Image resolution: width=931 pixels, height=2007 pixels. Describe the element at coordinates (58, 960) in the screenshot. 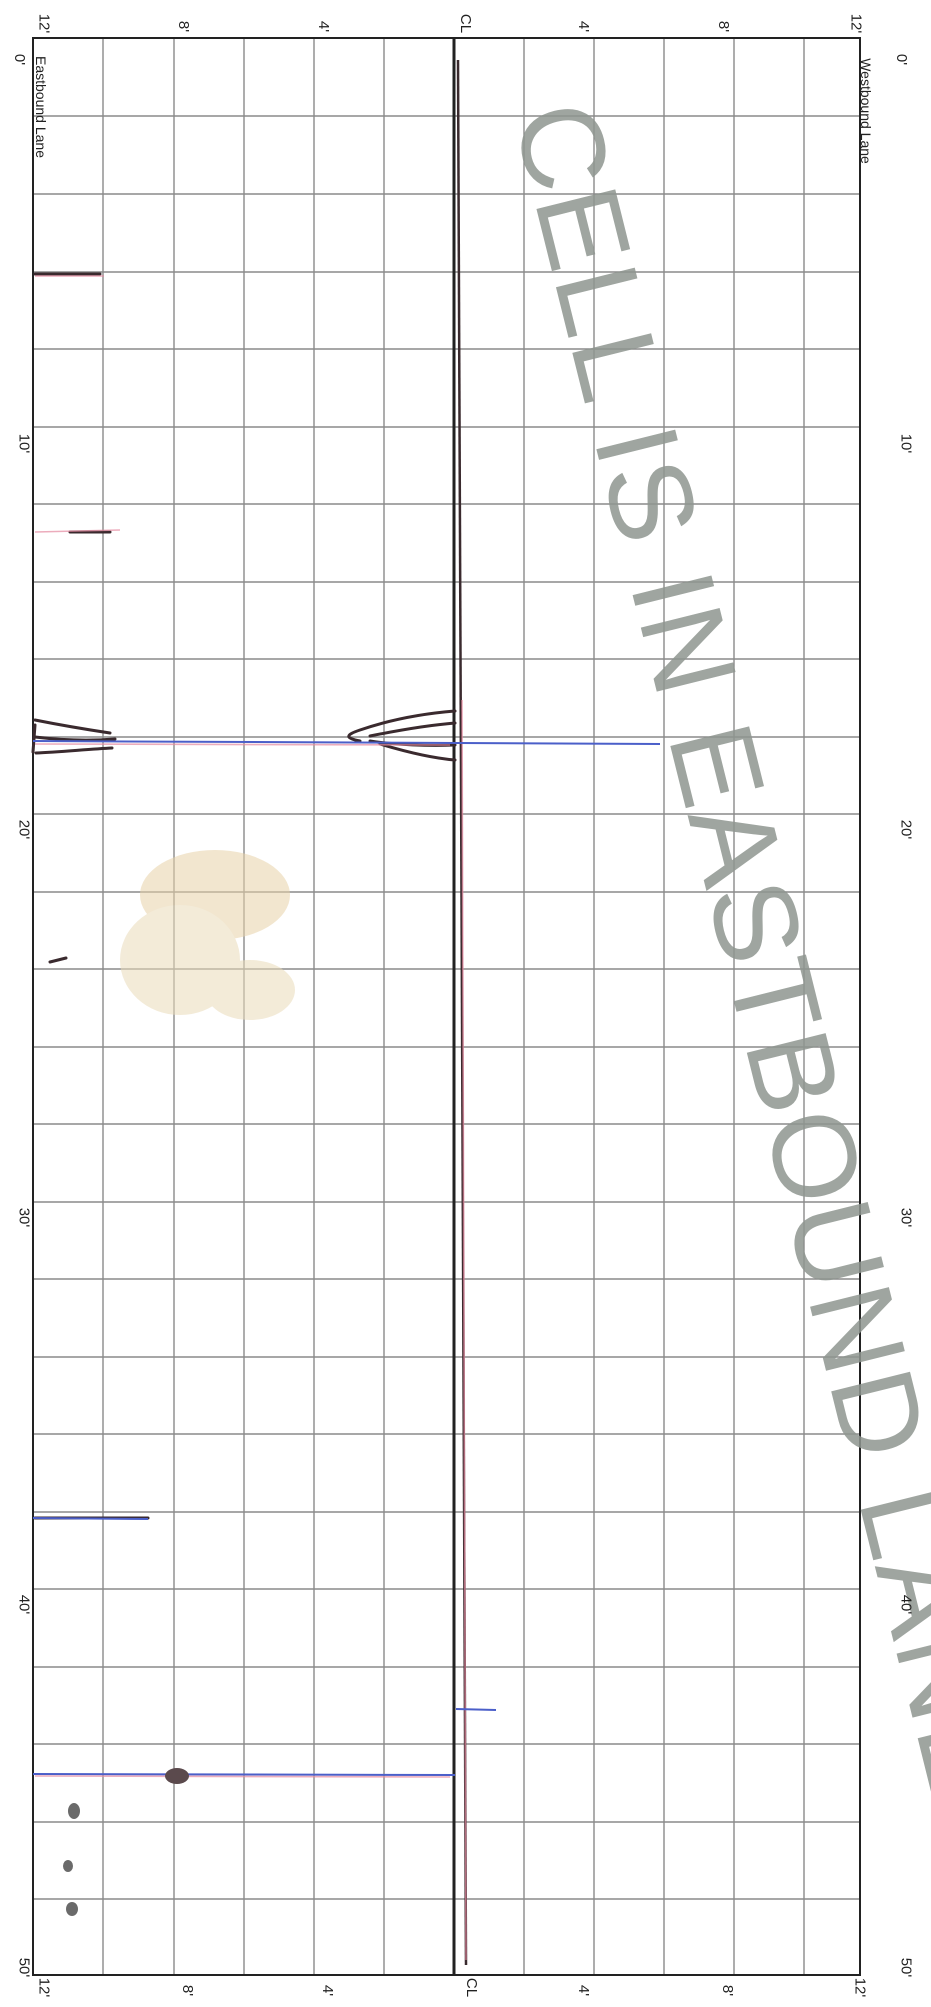

I see `crack-mark` at that location.